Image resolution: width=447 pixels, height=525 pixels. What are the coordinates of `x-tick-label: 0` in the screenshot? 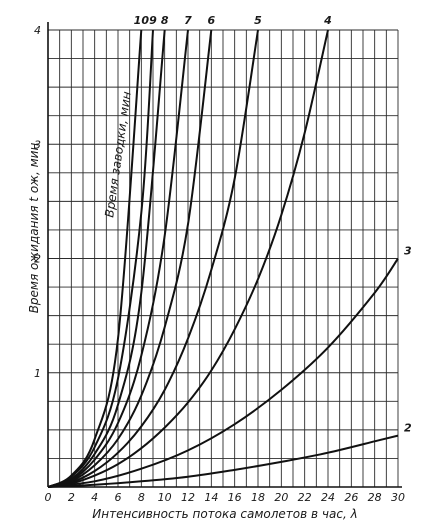 It's located at (48, 497).